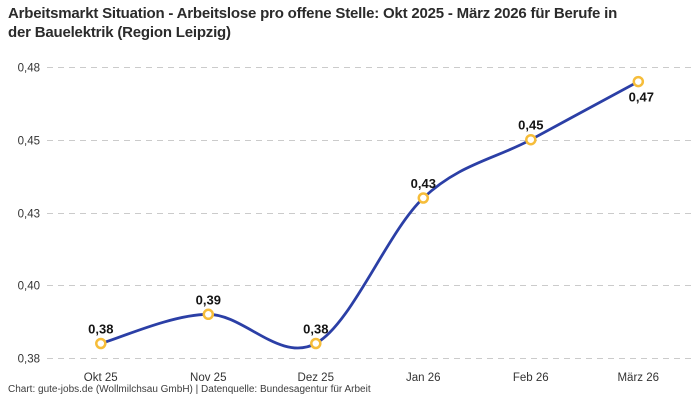  What do you see at coordinates (101, 378) in the screenshot?
I see `x-tick-label: Okt 25` at bounding box center [101, 378].